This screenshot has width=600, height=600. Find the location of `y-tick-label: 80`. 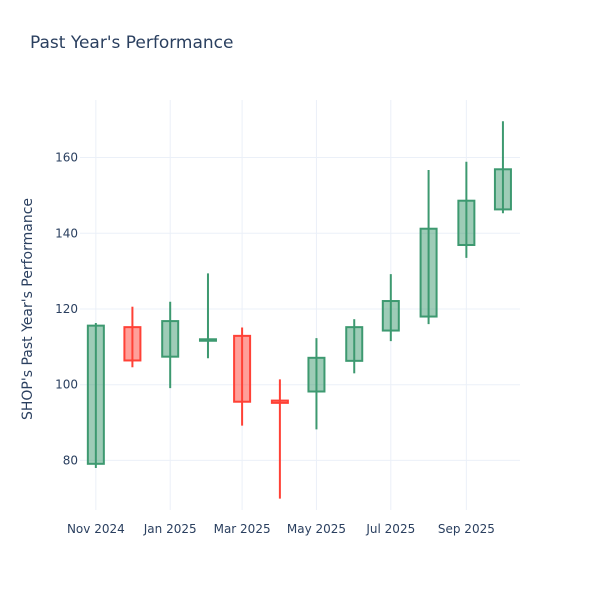

y-tick-label: 80 is located at coordinates (70, 460).